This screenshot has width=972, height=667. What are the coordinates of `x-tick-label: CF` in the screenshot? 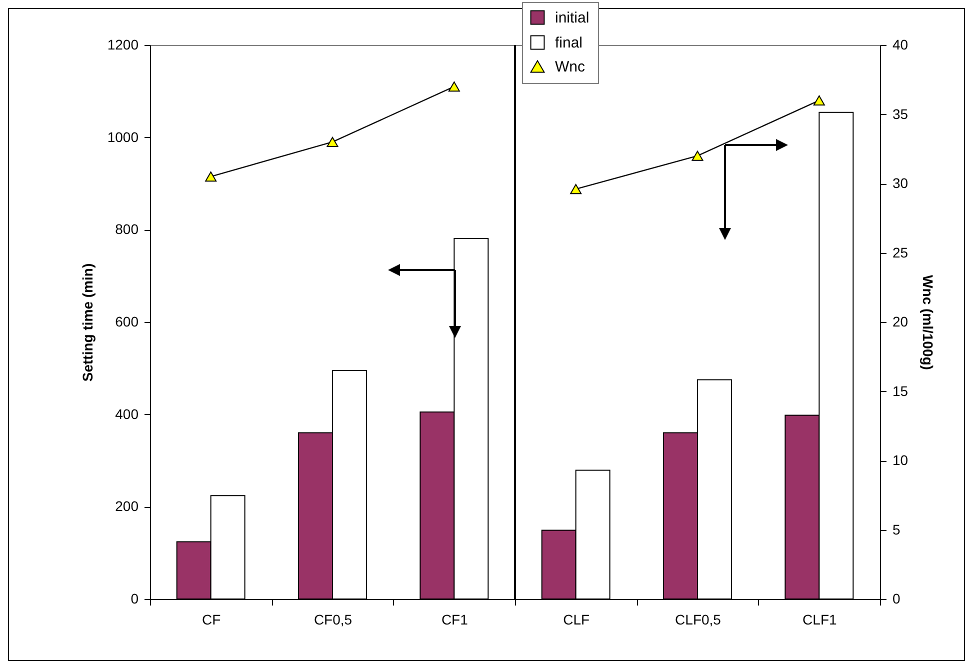 It's located at (211, 620).